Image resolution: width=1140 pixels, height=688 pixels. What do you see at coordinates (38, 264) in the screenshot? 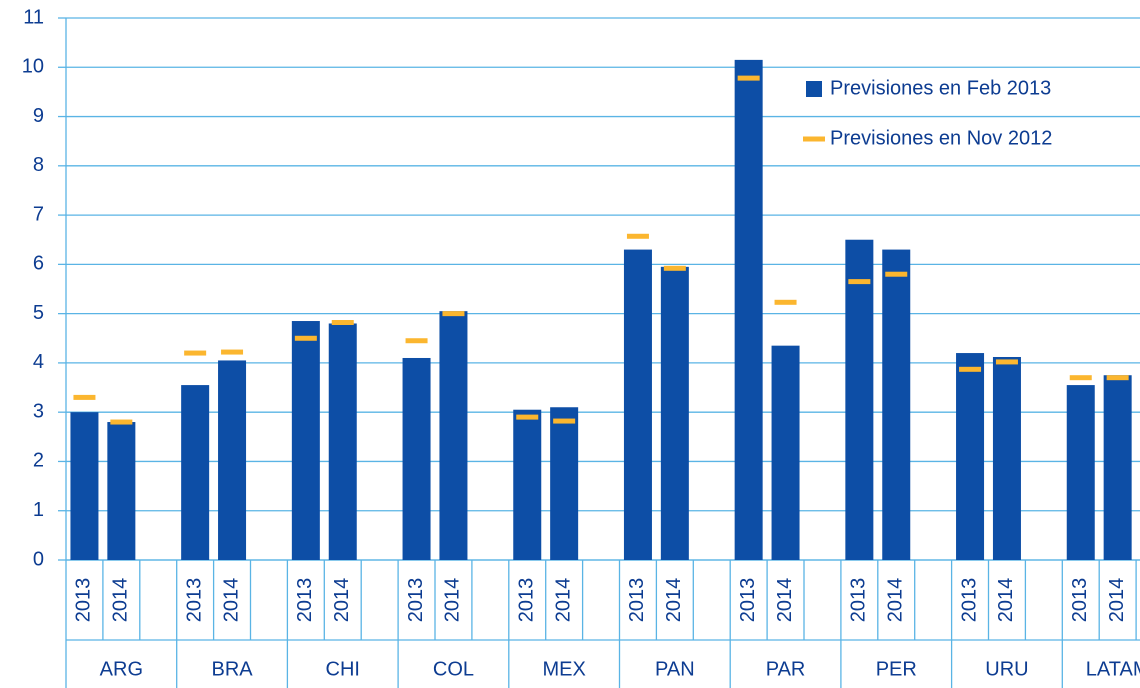
I see `y-tick-label: 6` at bounding box center [38, 264].